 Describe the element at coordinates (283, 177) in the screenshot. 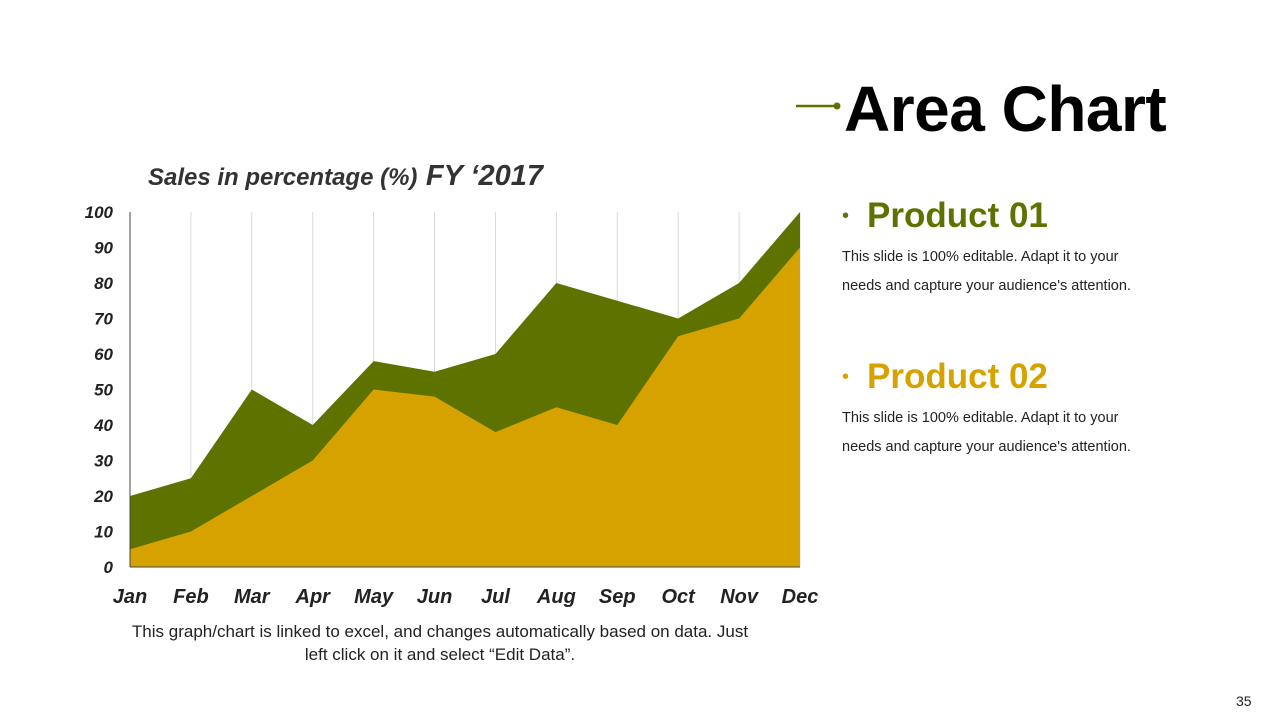

I see `chart-title: Sales in percentage (%)` at that location.